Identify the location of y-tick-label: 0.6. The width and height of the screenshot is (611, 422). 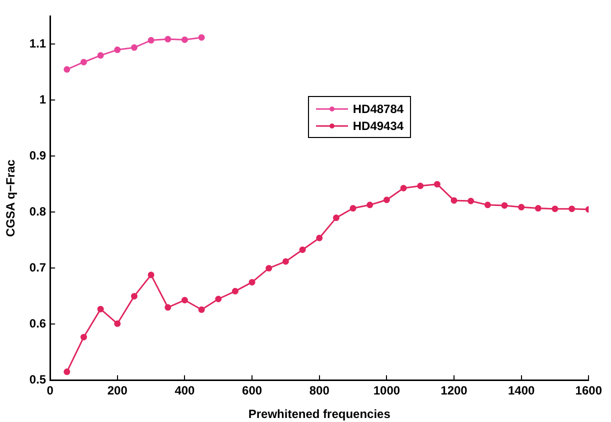
(37, 323).